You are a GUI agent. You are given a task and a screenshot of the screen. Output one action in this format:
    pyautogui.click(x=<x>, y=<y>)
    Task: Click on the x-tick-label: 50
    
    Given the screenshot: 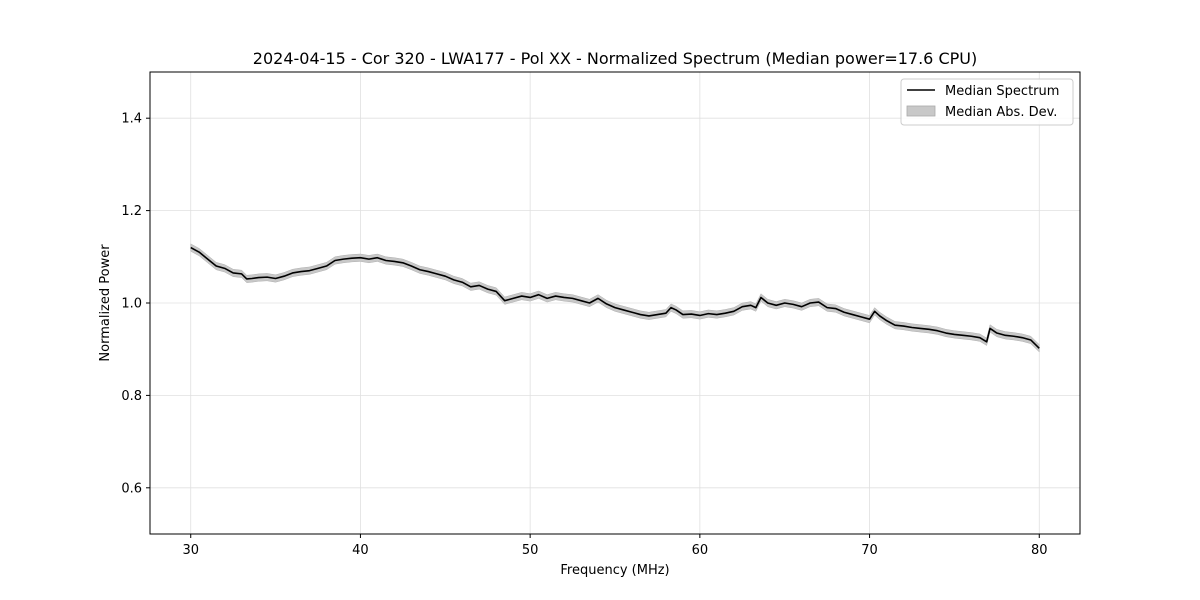 What is the action you would take?
    pyautogui.click(x=530, y=550)
    